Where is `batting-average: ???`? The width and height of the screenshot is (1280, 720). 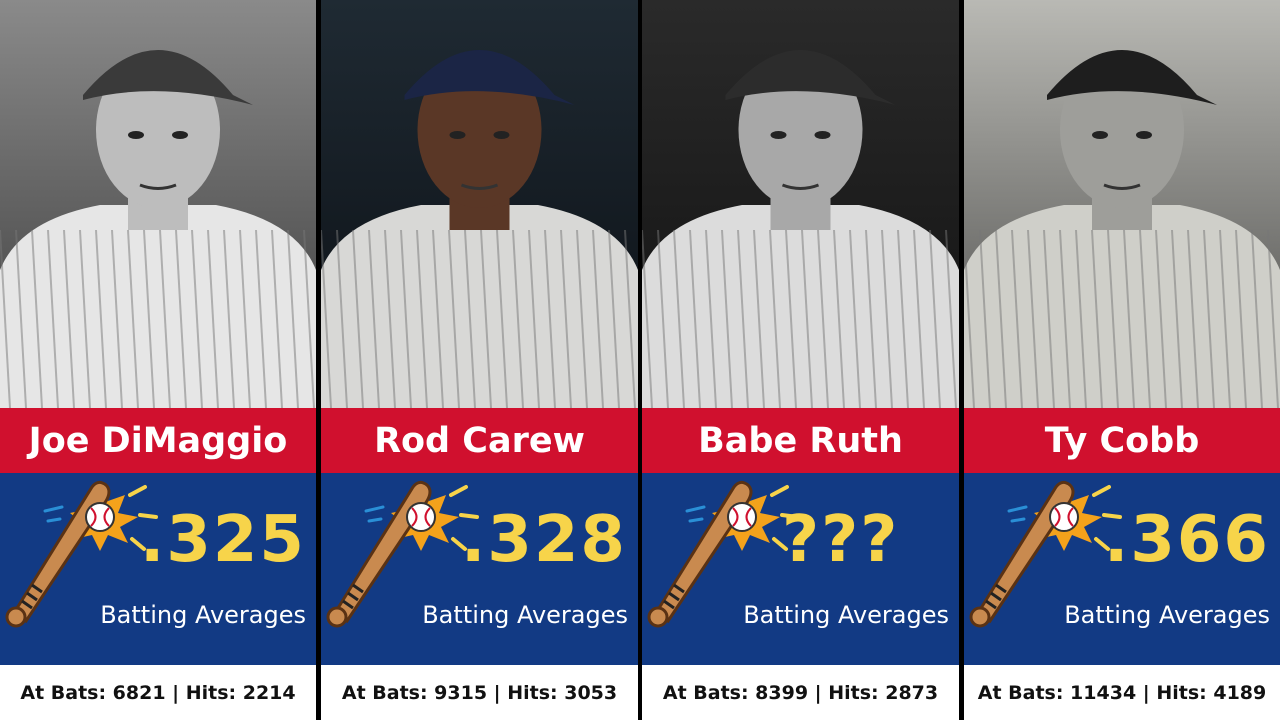
batting-average: ??? is located at coordinates (841, 540).